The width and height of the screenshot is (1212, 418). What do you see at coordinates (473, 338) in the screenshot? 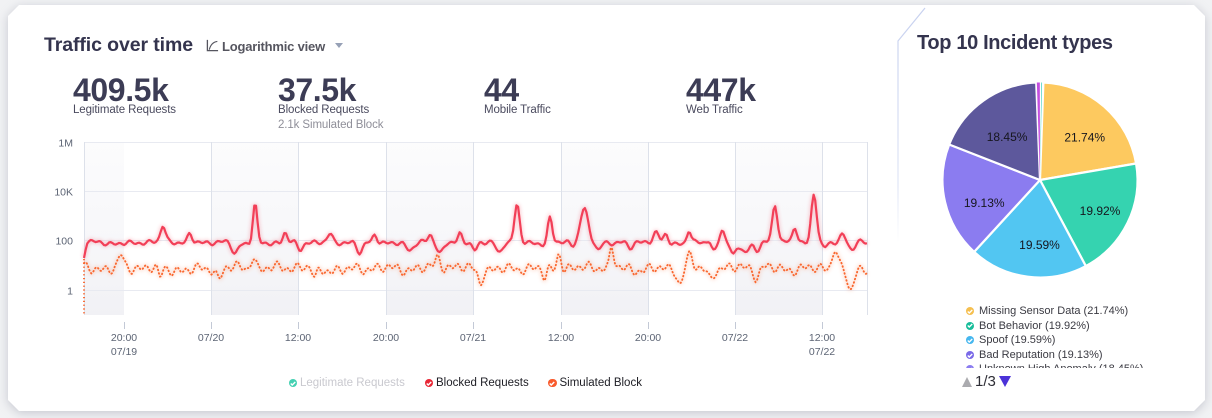
I see `svg-text: 07/21` at bounding box center [473, 338].